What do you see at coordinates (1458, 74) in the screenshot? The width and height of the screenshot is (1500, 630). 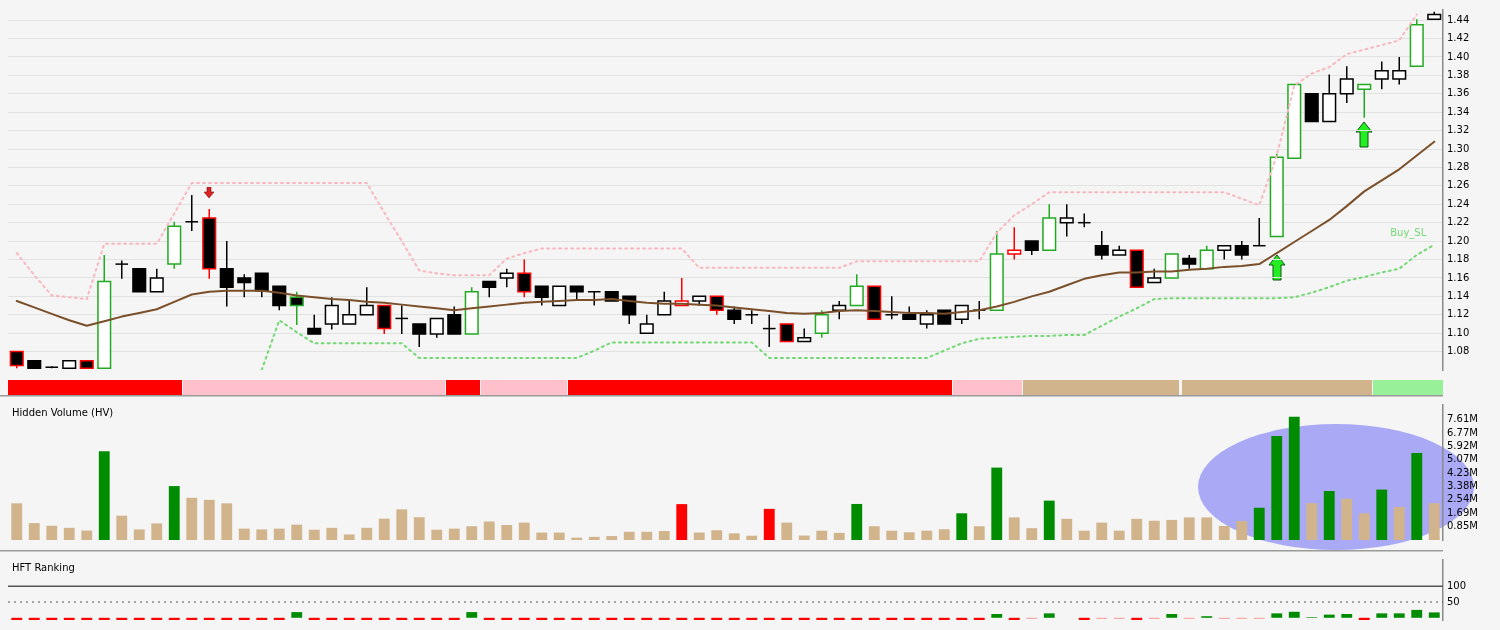 I see `y-tick-label: 1.38` at bounding box center [1458, 74].